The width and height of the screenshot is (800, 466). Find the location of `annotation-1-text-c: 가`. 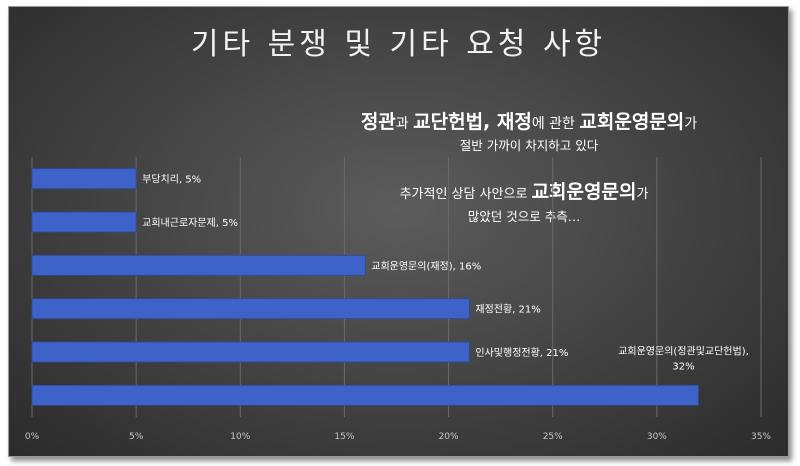

annotation-1-text-c: 가 is located at coordinates (691, 124).